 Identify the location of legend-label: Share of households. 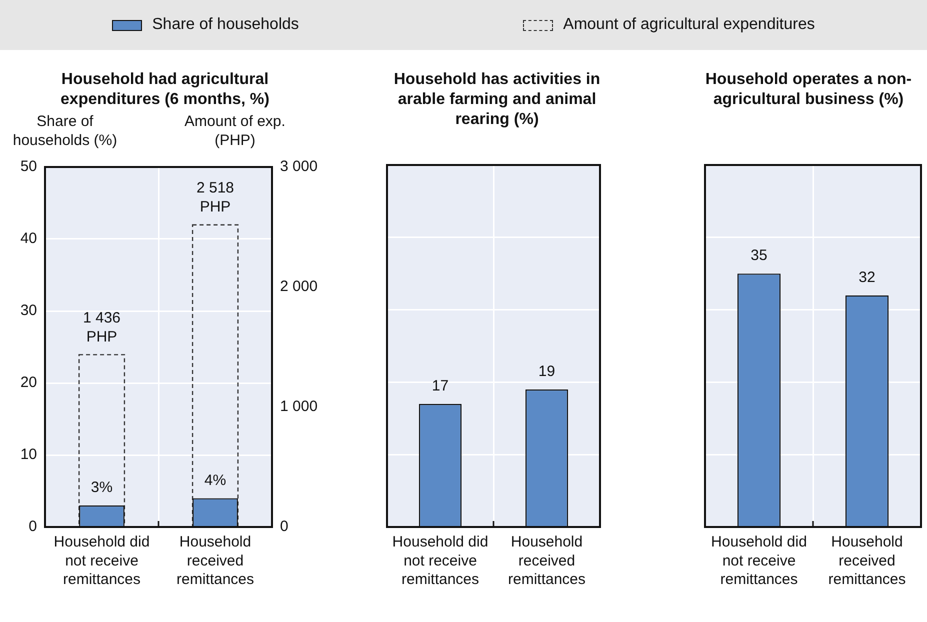
(225, 25).